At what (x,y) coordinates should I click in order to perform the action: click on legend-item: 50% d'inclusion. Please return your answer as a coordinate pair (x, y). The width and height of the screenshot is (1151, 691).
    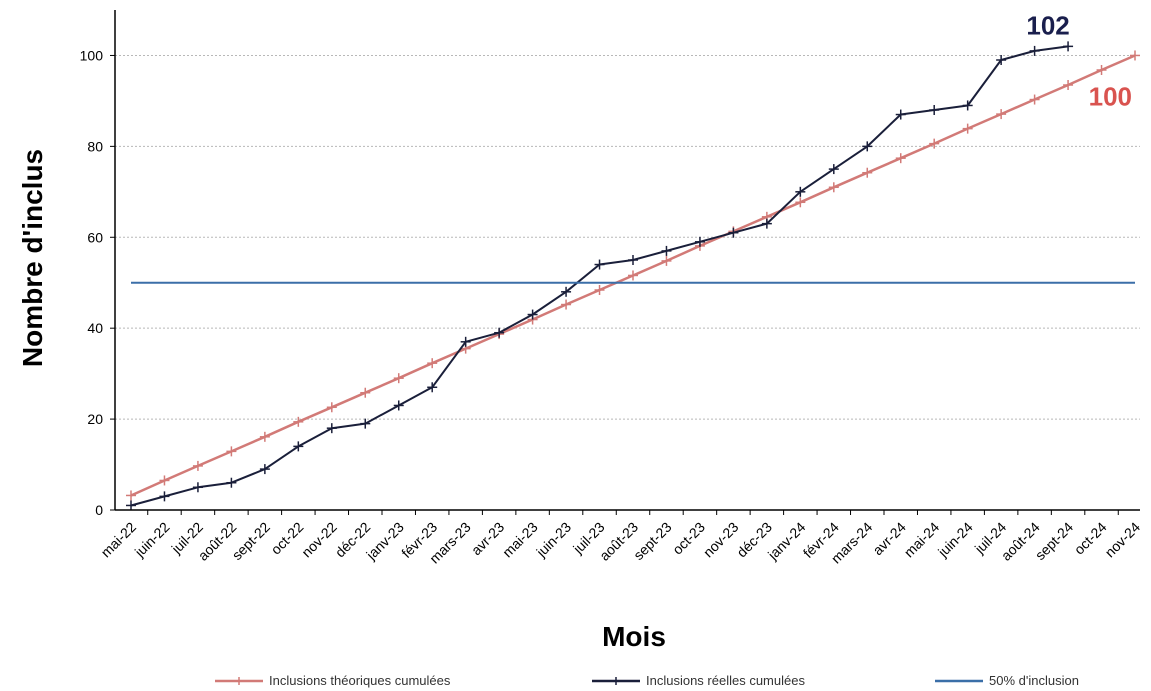
    Looking at the image, I should click on (1007, 680).